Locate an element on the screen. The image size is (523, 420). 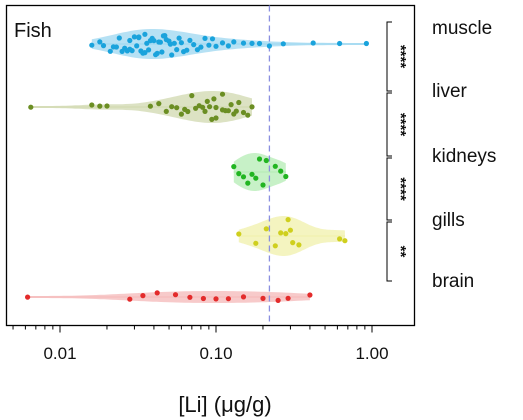
category-label-muscle: muscle is located at coordinates (462, 28).